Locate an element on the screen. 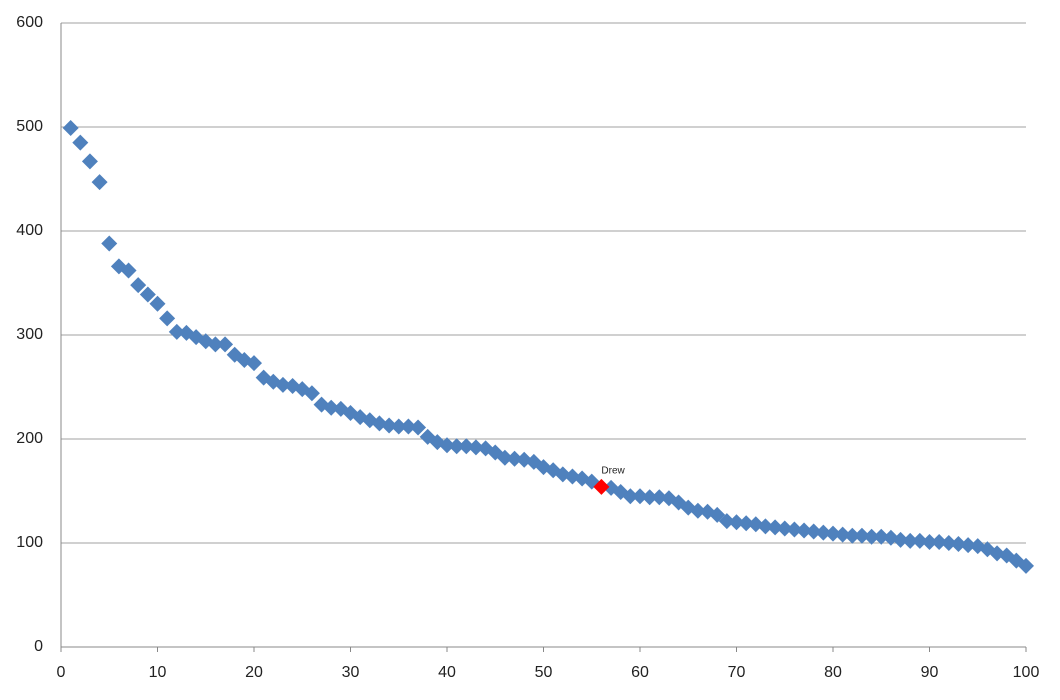  x-tick-label: 10 is located at coordinates (158, 672).